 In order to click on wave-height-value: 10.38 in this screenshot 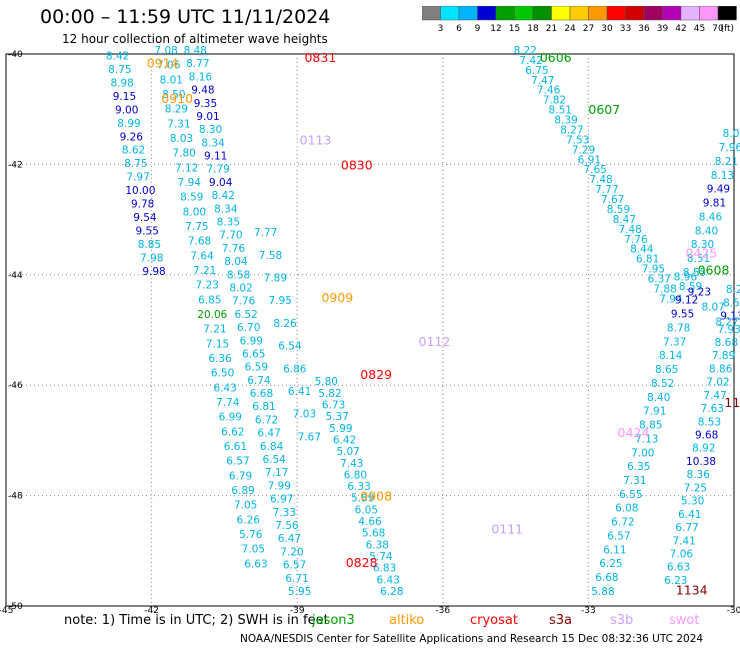, I will do `click(701, 462)`.